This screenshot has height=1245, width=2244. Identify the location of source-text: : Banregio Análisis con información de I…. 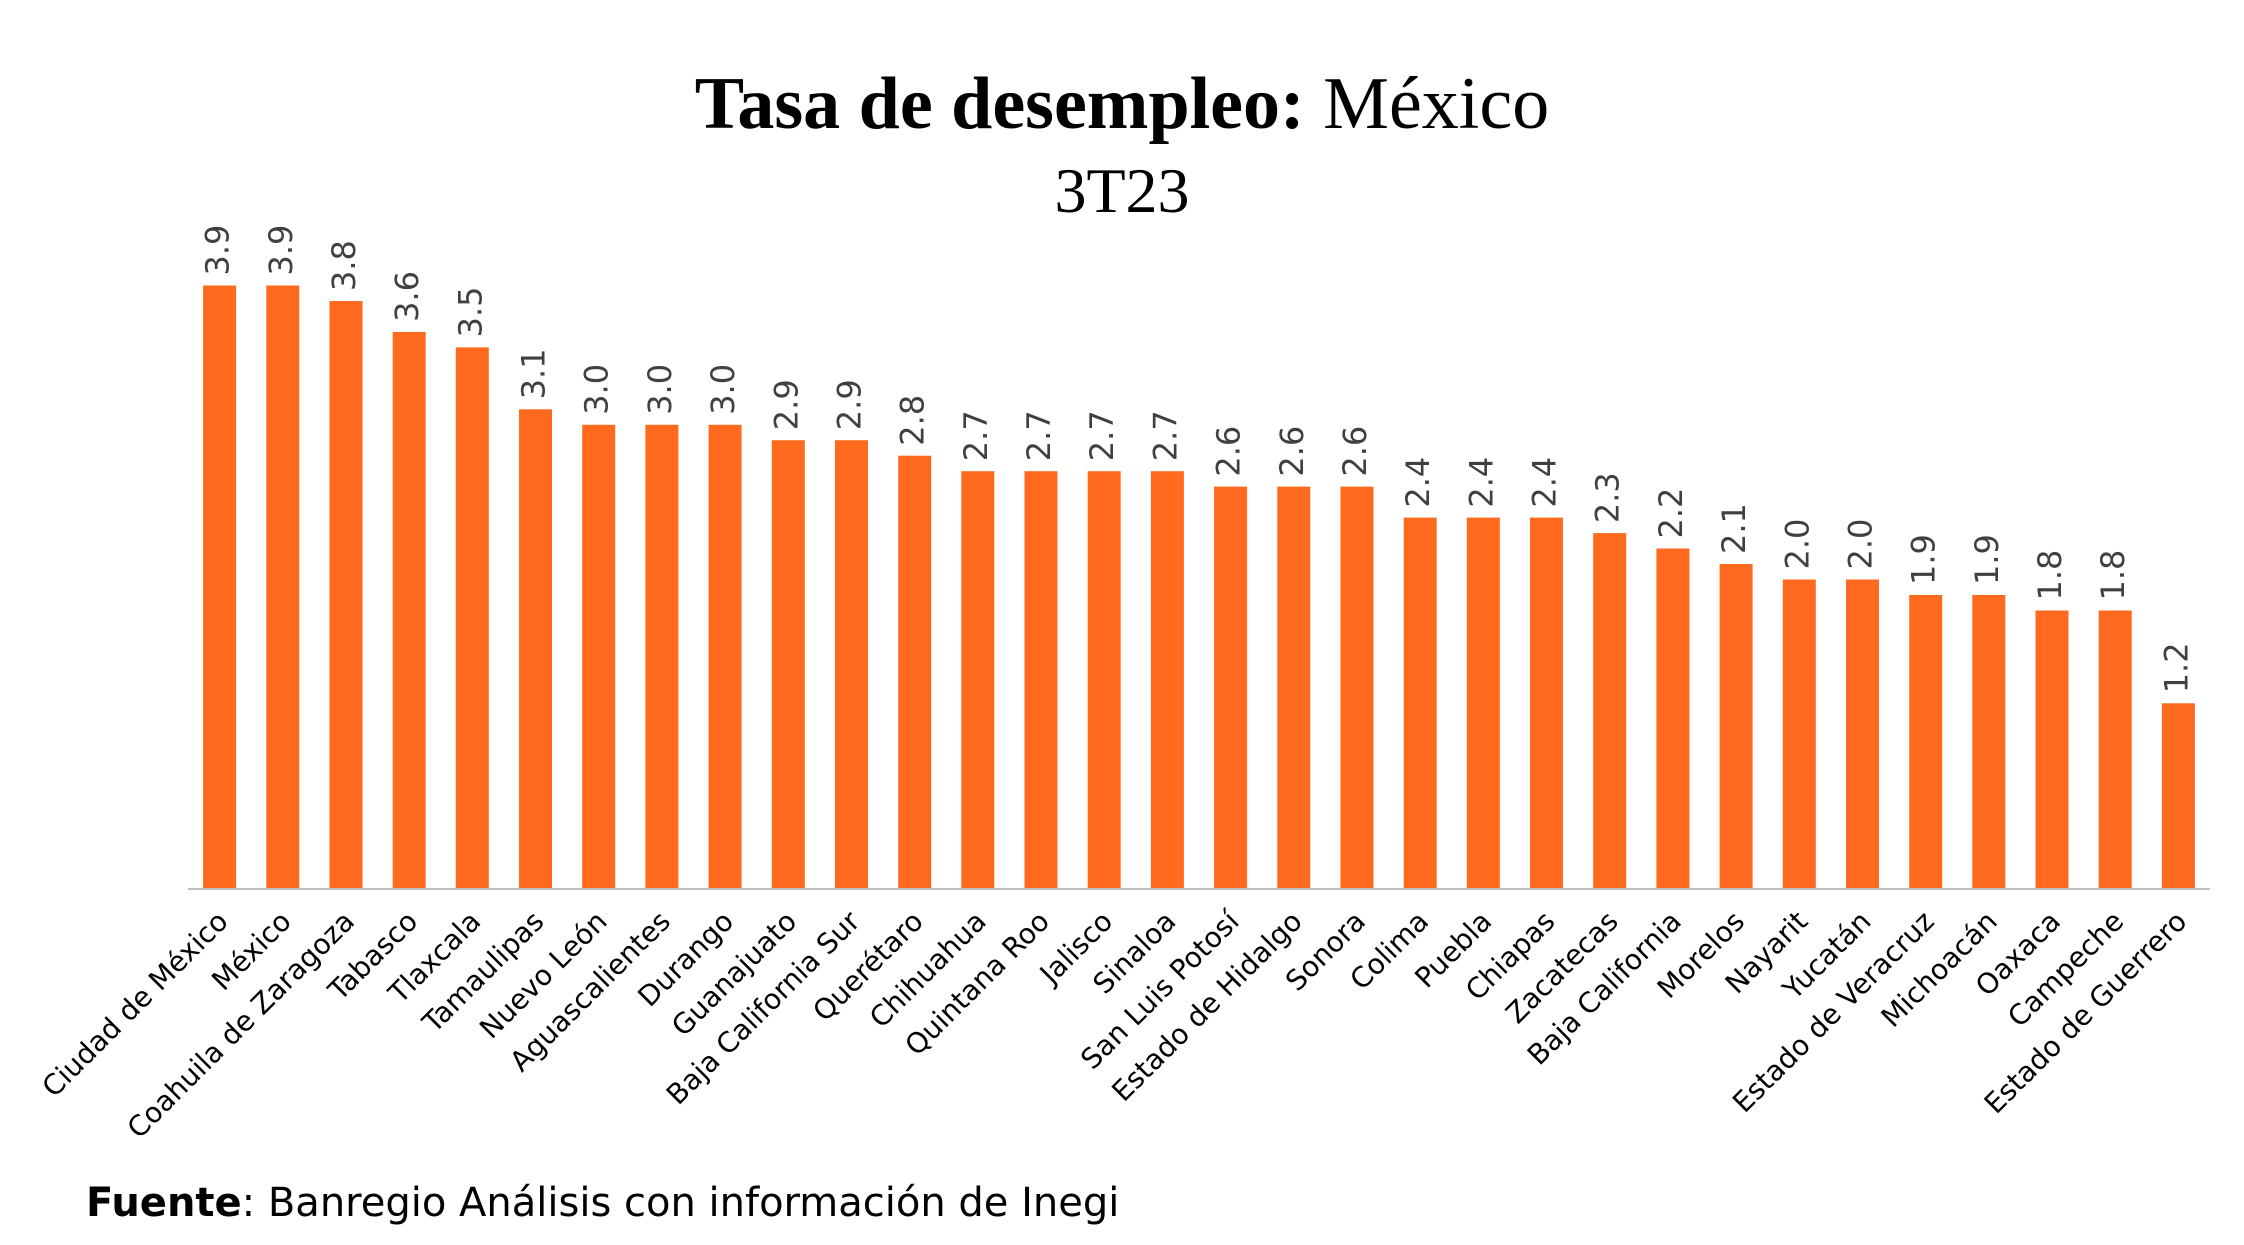
(680, 1203).